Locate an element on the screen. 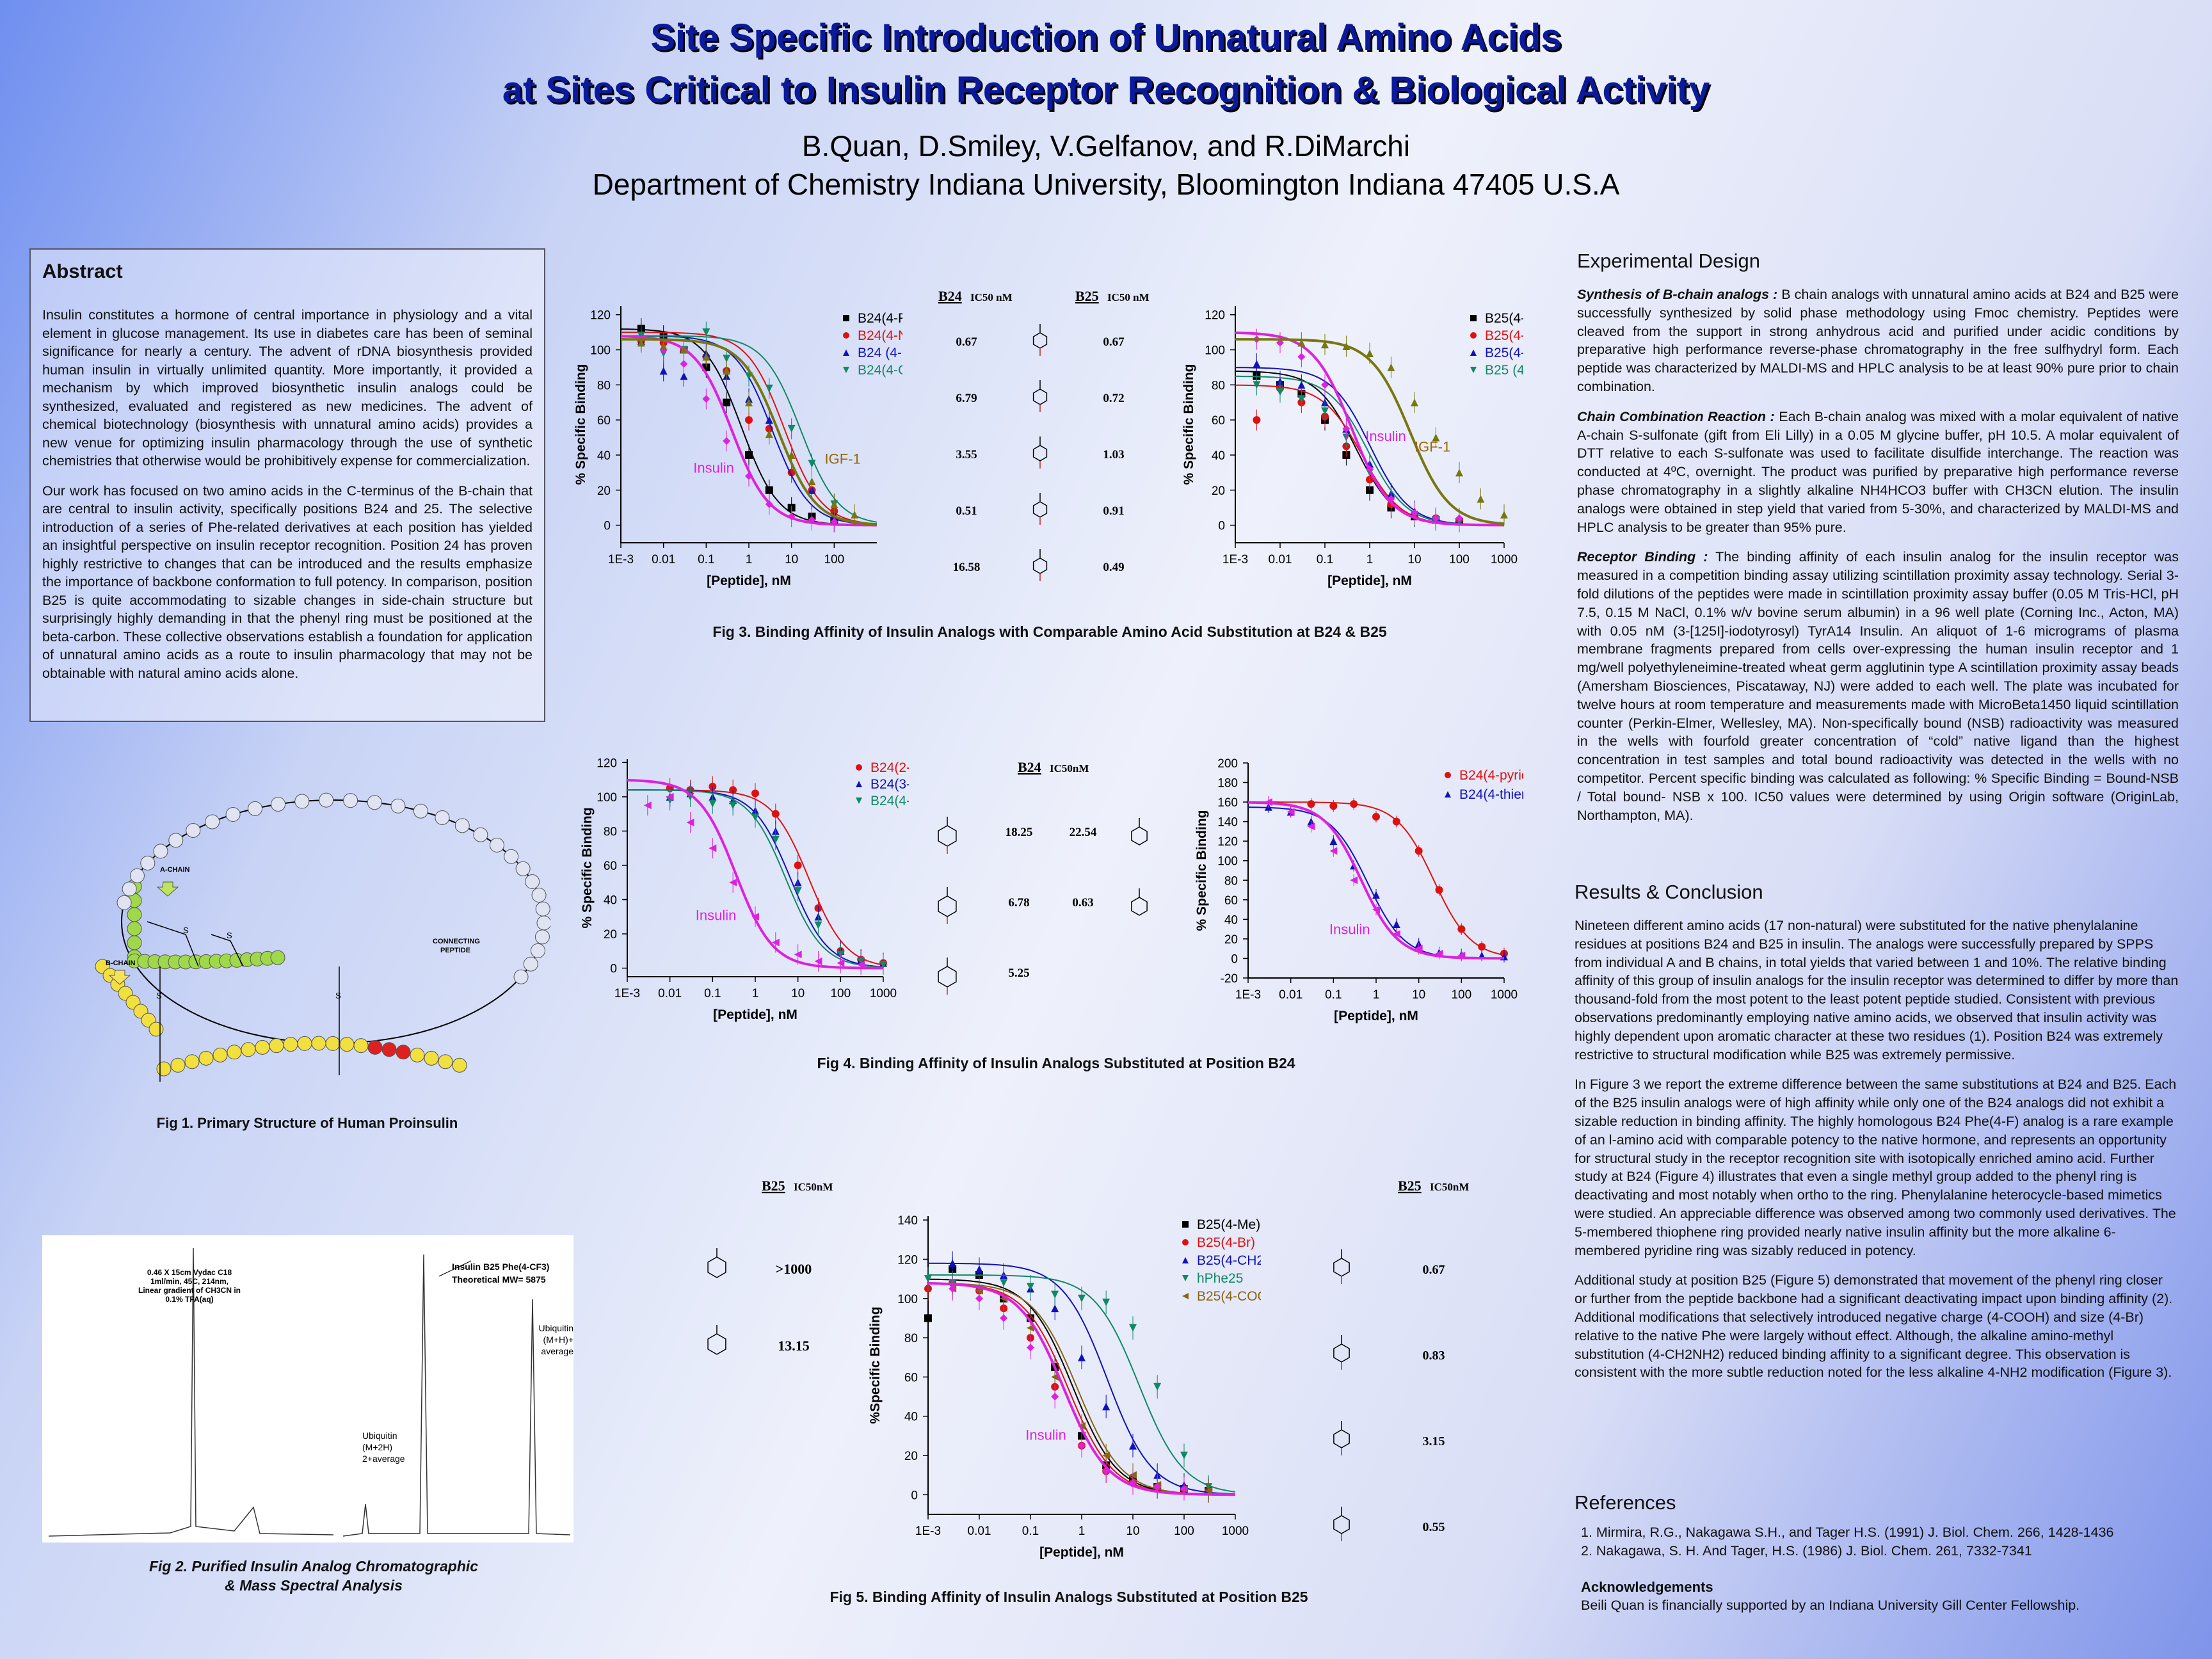  x-tick-label: 1E-3 is located at coordinates (1235, 559).